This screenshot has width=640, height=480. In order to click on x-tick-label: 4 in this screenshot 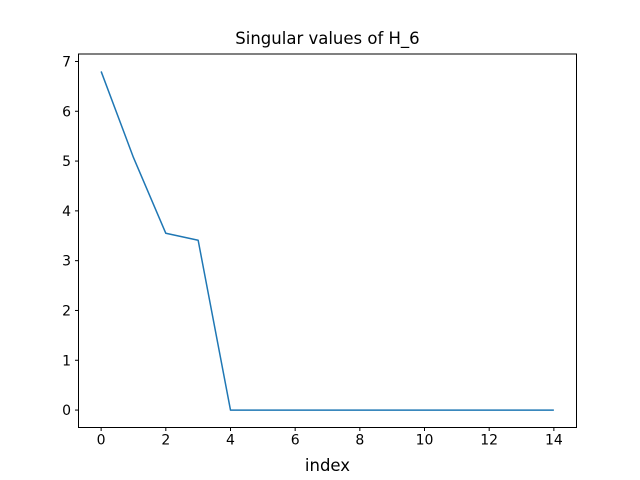, I will do `click(230, 441)`.